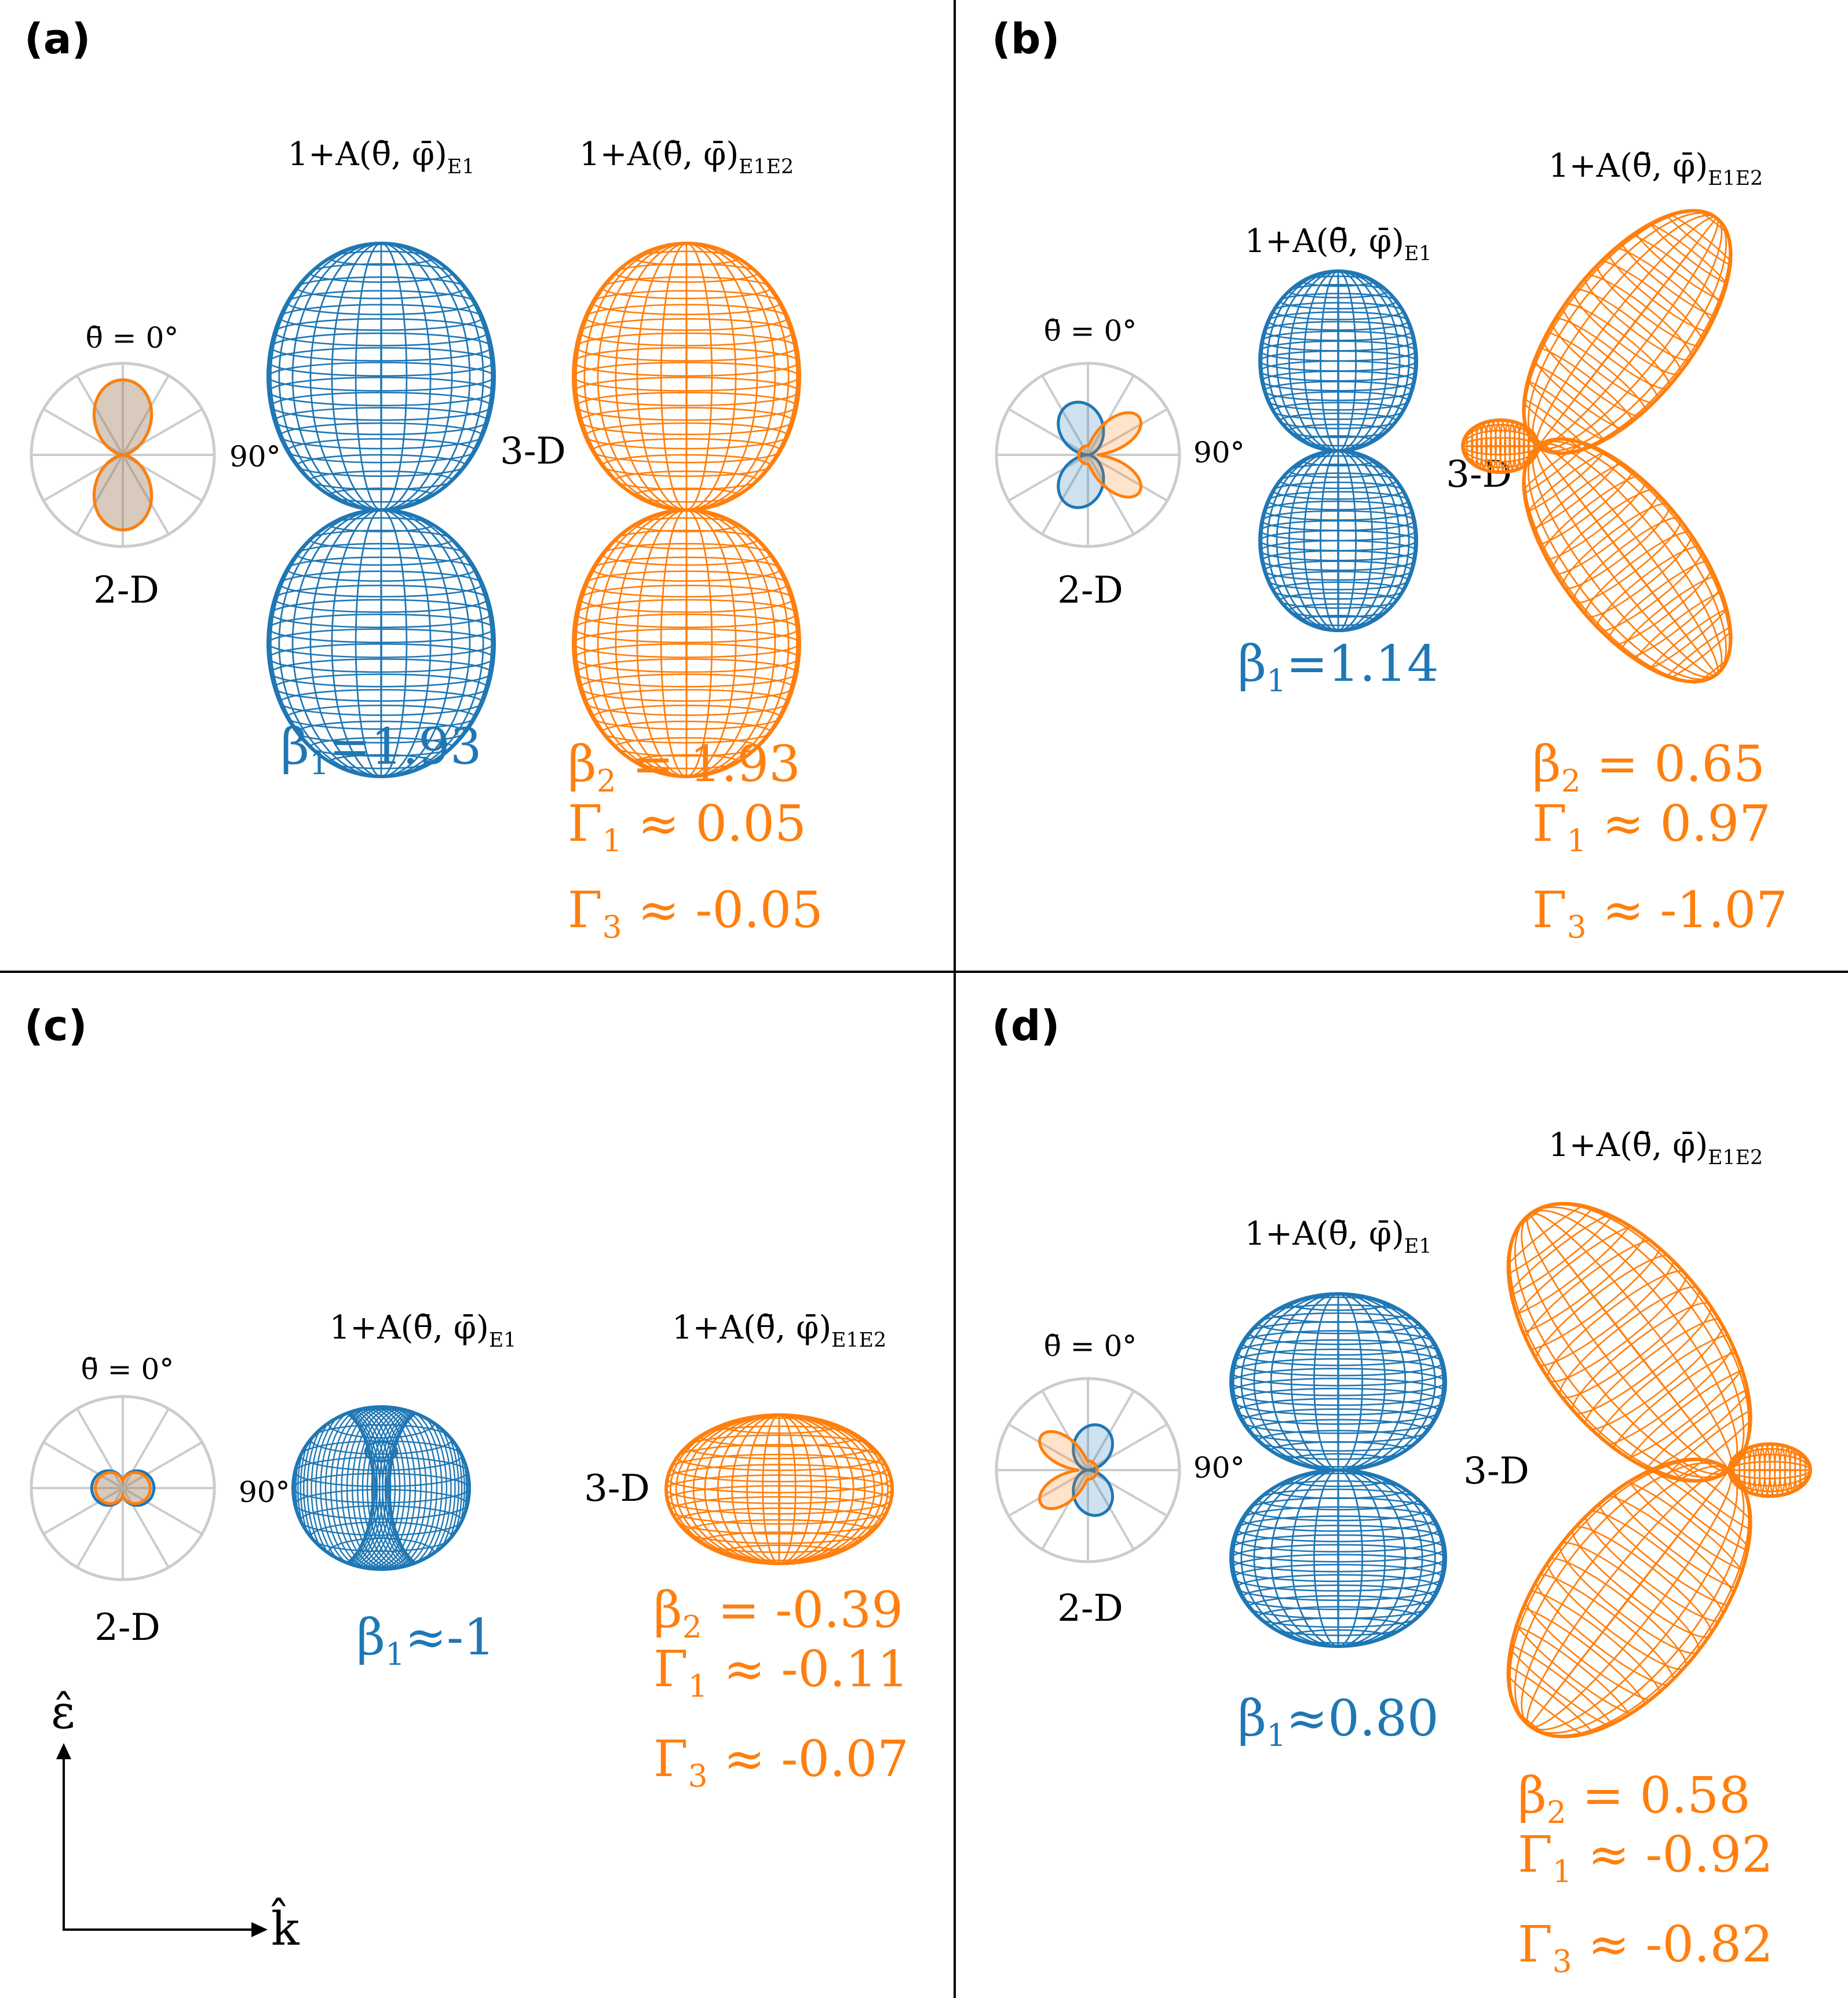 The image size is (1848, 1998). What do you see at coordinates (126, 590) in the screenshot?
I see `panel-a-2d-label: 2-D` at bounding box center [126, 590].